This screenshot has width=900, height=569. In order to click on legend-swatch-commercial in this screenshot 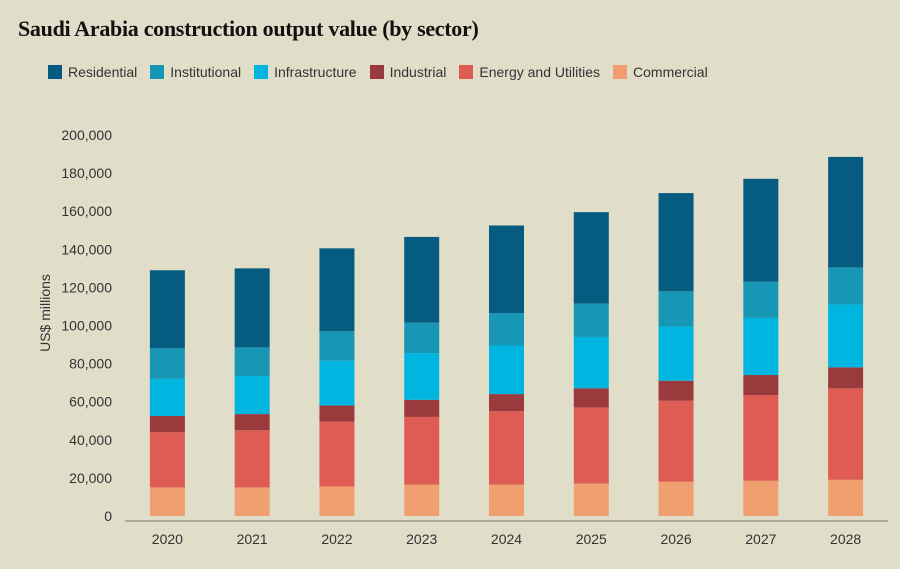, I will do `click(620, 72)`.